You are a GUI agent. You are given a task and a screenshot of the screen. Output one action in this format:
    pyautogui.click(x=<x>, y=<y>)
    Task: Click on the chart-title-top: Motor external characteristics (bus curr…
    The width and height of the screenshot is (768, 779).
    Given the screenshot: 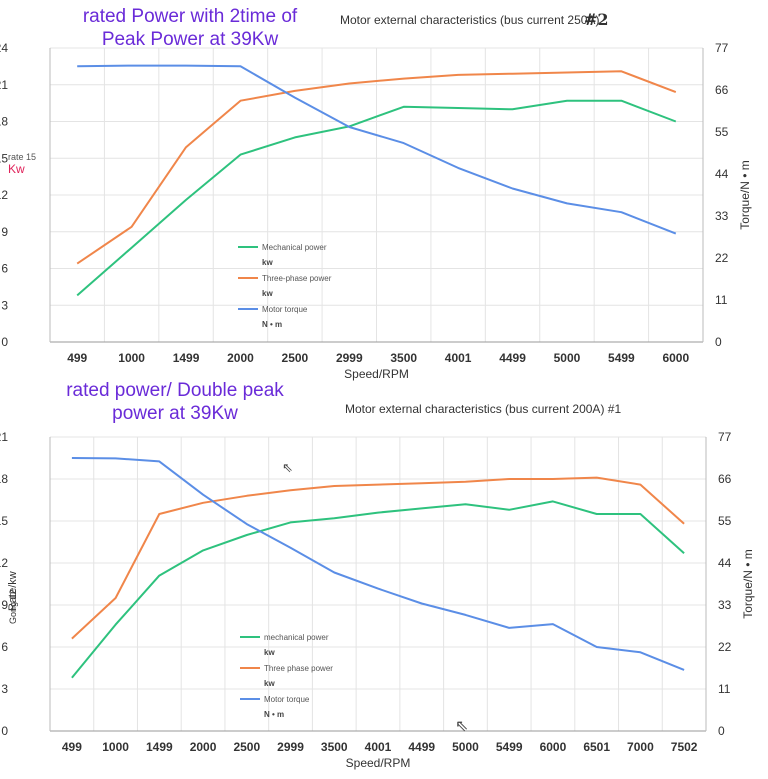 What is the action you would take?
    pyautogui.click(x=470, y=20)
    